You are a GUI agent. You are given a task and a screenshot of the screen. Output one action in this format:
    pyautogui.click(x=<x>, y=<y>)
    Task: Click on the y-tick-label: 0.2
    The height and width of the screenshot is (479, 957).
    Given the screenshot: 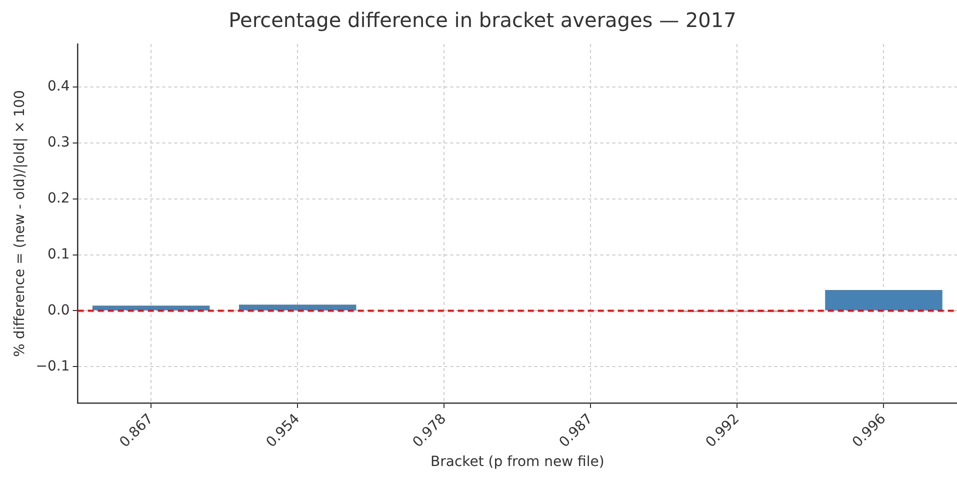 What is the action you would take?
    pyautogui.click(x=59, y=198)
    